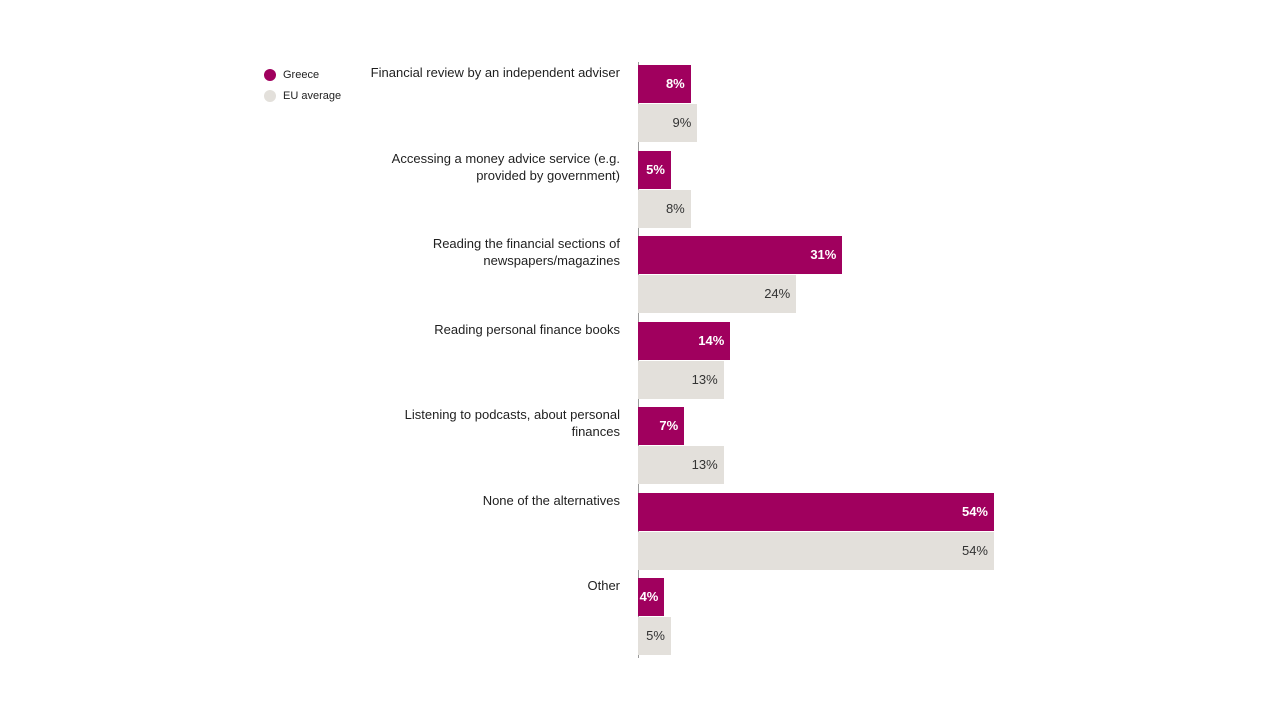 This screenshot has height=720, width=1280. Describe the element at coordinates (668, 123) in the screenshot. I see `bar-eu: 9%` at that location.